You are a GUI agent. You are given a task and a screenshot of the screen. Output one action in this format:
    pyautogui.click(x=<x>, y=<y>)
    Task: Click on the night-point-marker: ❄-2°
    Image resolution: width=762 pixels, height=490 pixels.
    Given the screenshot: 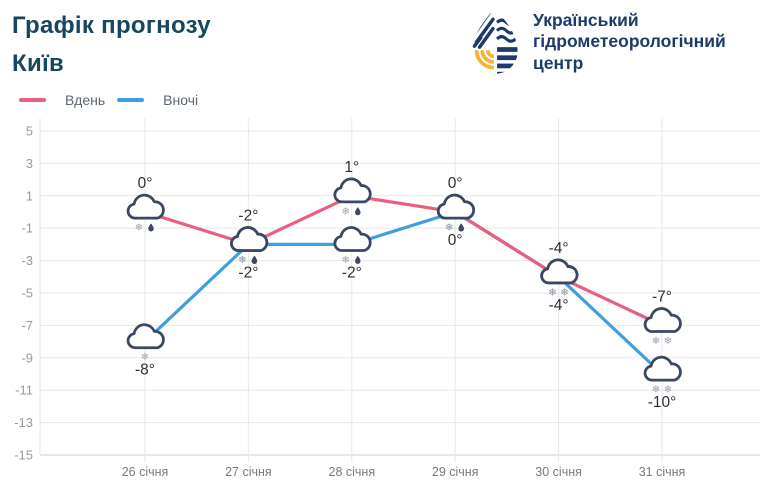 What is the action you would take?
    pyautogui.click(x=352, y=254)
    